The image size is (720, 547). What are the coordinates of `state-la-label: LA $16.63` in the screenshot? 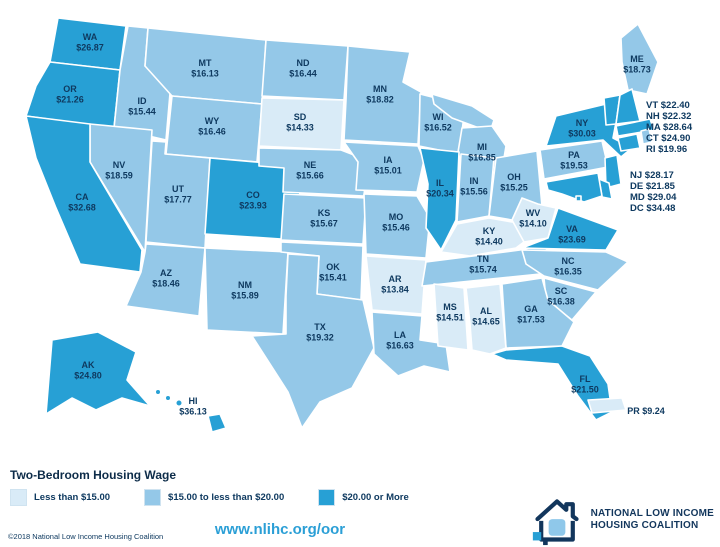 It's located at (400, 340).